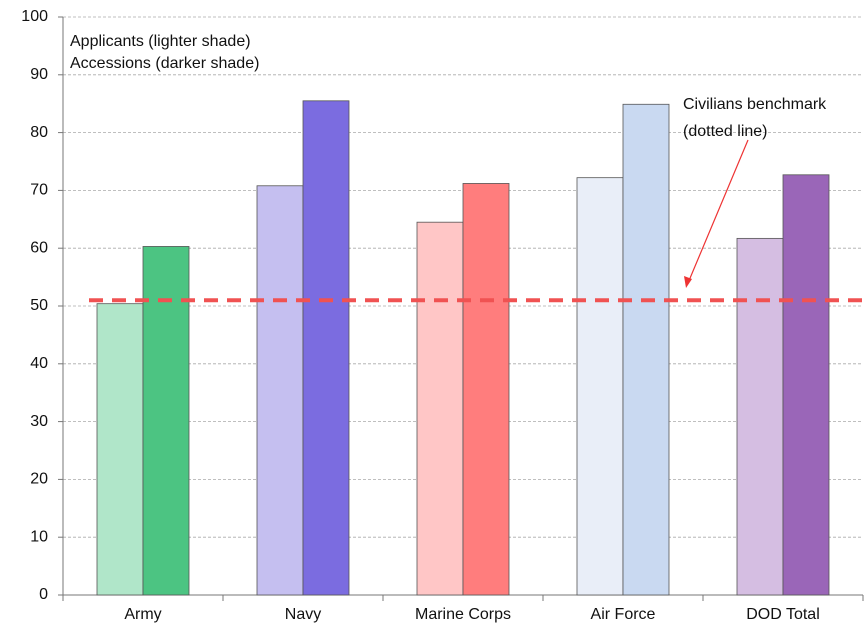 The width and height of the screenshot is (866, 629). Describe the element at coordinates (783, 614) in the screenshot. I see `x-tick-label: DOD Total` at that location.